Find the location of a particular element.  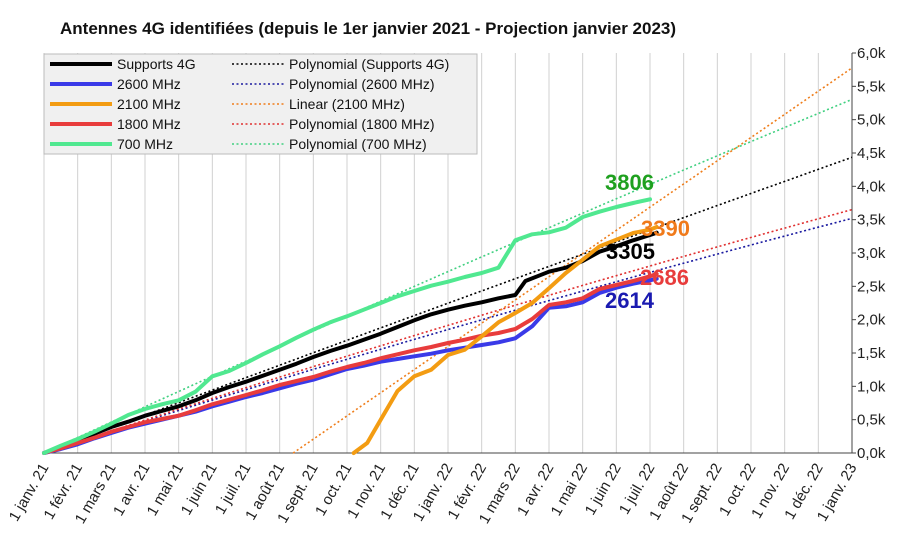

data-label: 2686 is located at coordinates (664, 277).